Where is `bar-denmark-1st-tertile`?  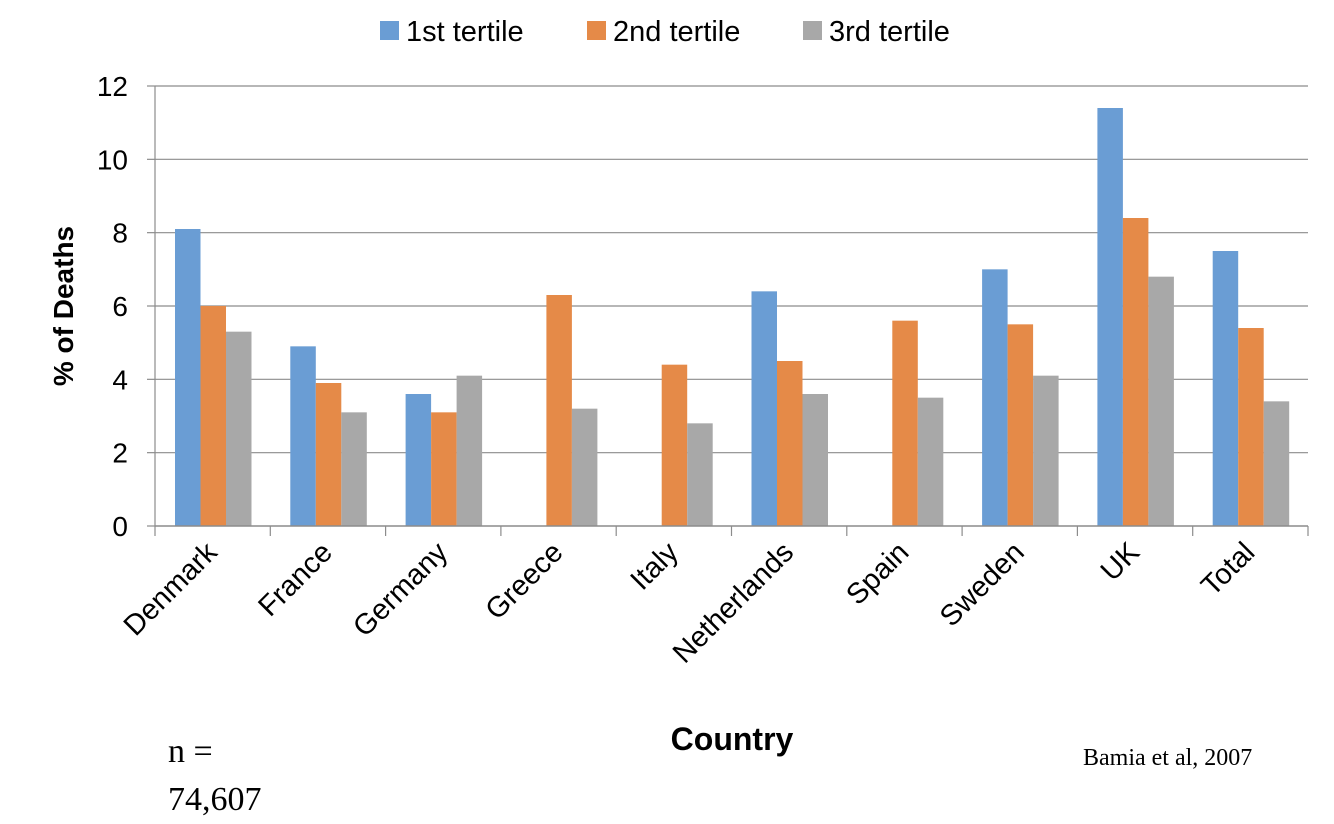 bar-denmark-1st-tertile is located at coordinates (188, 377).